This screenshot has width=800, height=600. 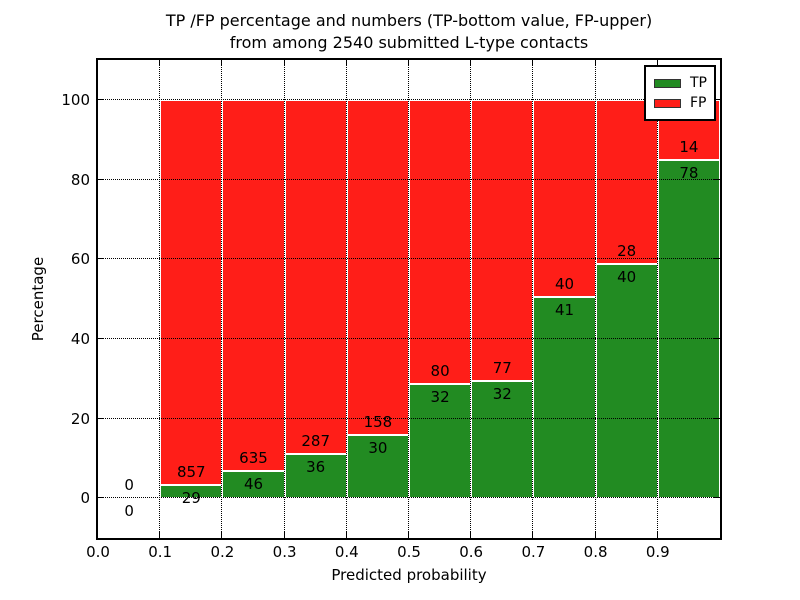 What do you see at coordinates (667, 103) in the screenshot?
I see `legend-swatch-fp` at bounding box center [667, 103].